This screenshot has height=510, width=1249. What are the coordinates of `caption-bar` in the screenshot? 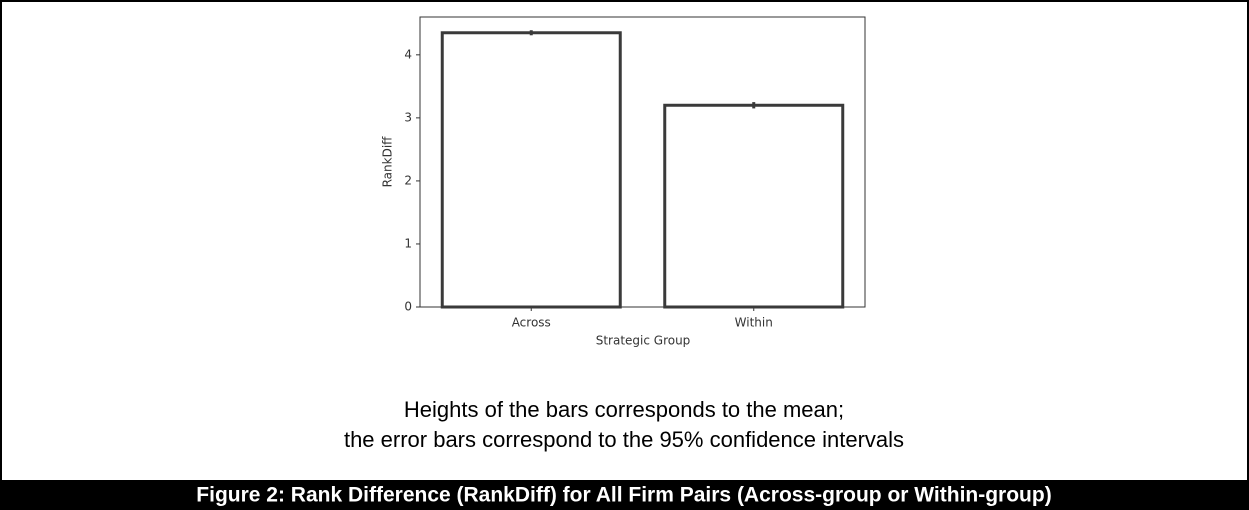 It's located at (624, 495).